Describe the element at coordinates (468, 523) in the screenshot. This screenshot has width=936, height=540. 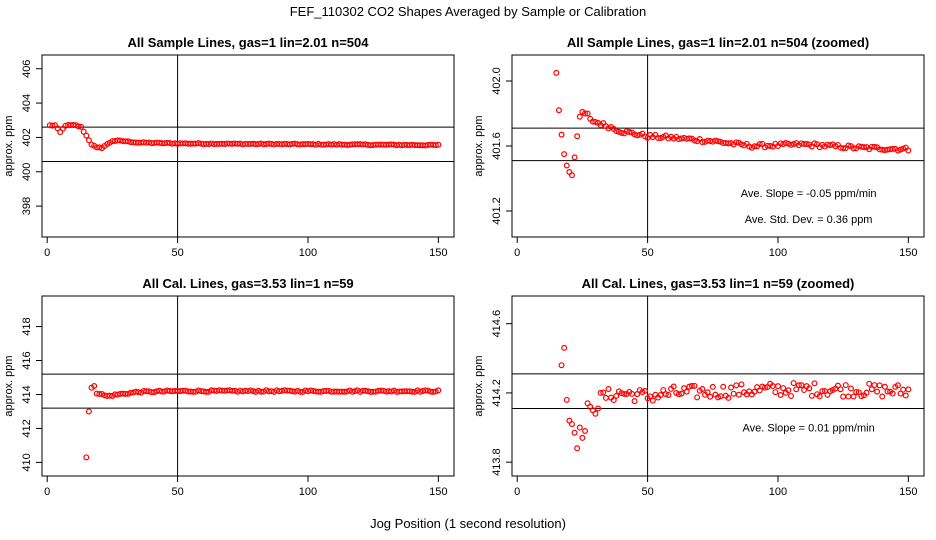
I see `figure-xlabel: Jog Position (1 second resolution)` at that location.